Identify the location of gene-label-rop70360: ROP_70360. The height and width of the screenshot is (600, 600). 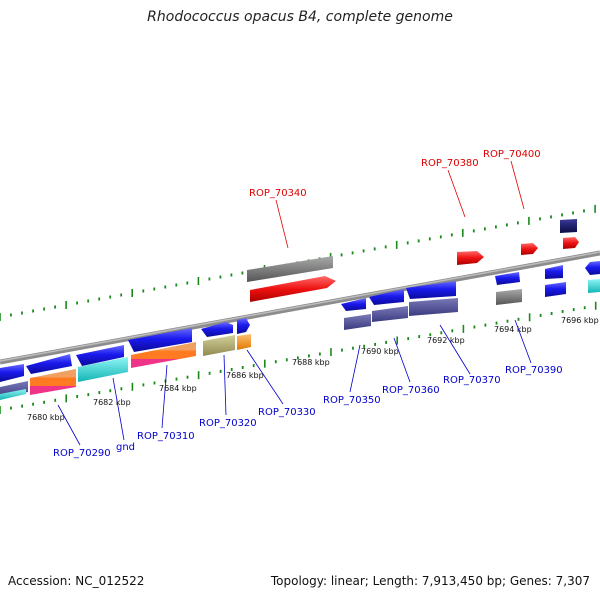
(411, 390).